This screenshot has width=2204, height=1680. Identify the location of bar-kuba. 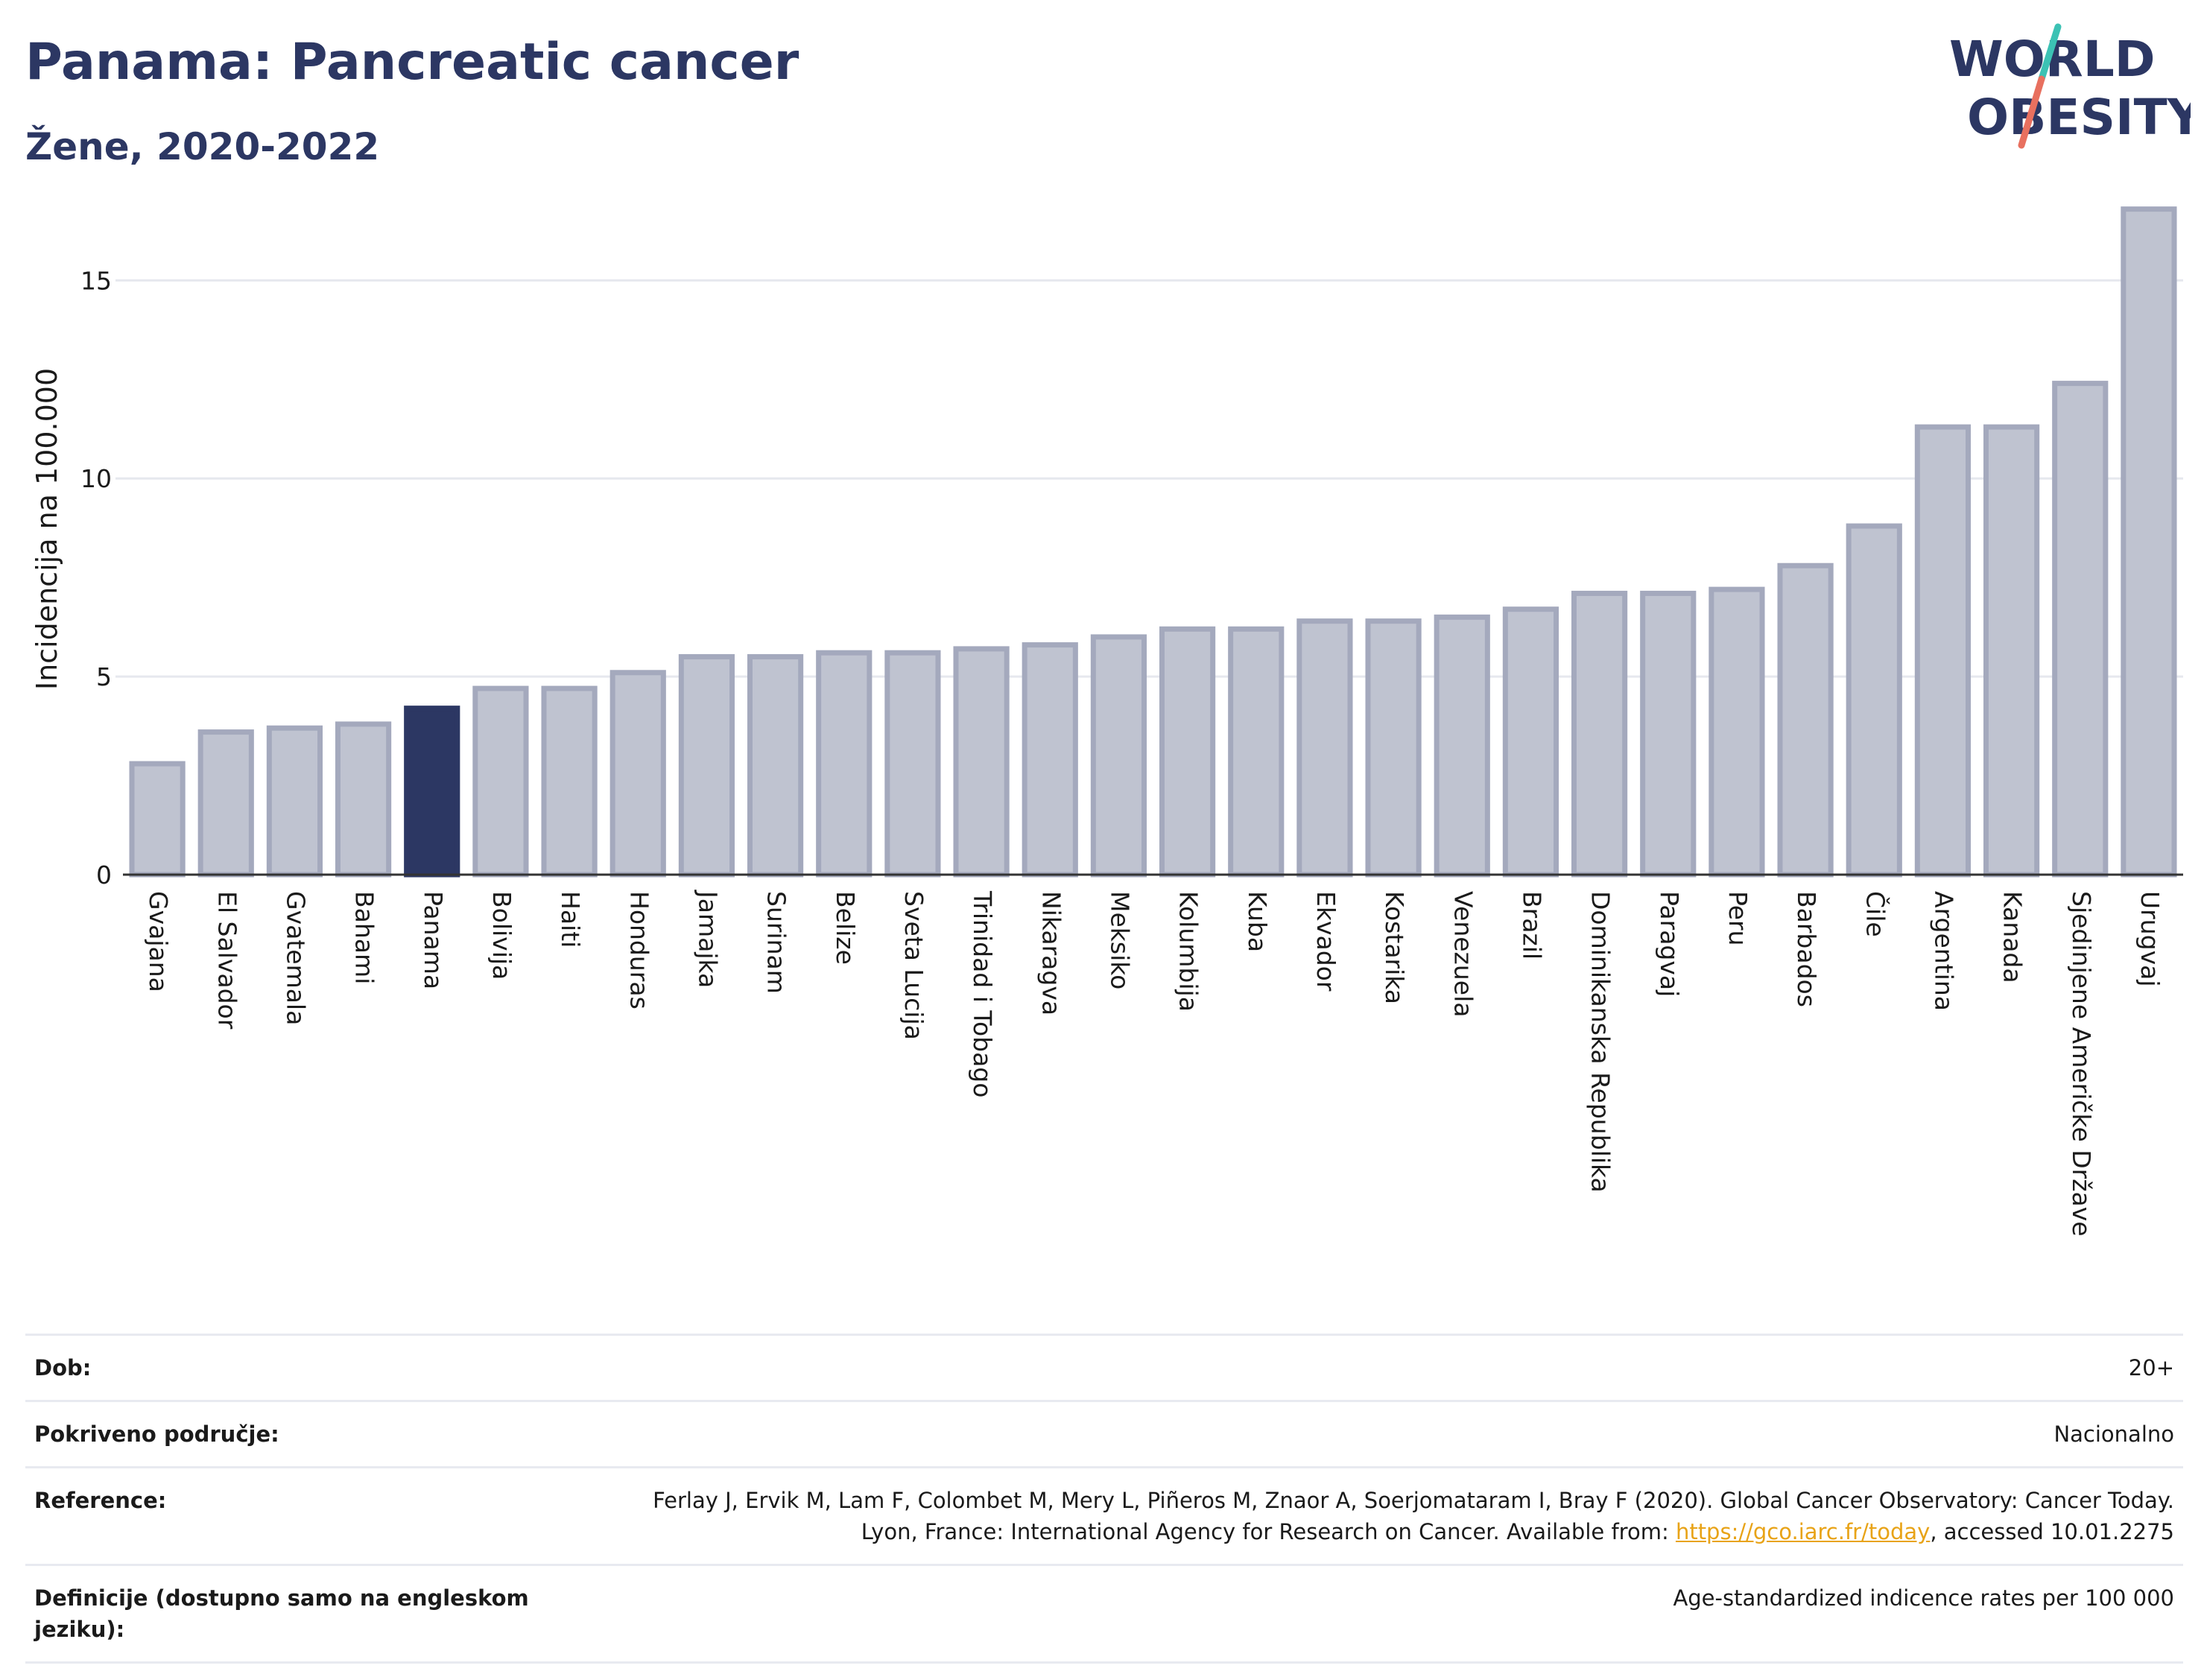
(1256, 752).